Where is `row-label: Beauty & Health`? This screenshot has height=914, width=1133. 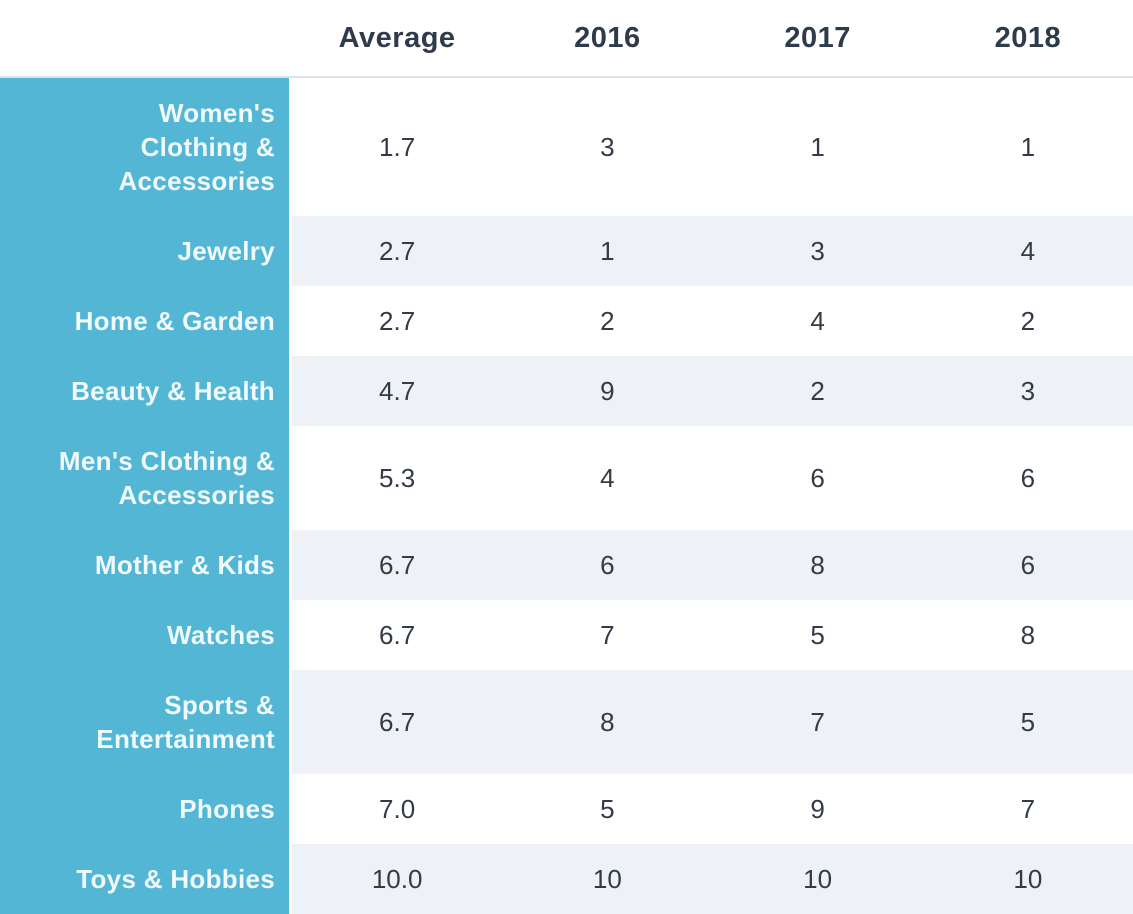 row-label: Beauty & Health is located at coordinates (173, 391).